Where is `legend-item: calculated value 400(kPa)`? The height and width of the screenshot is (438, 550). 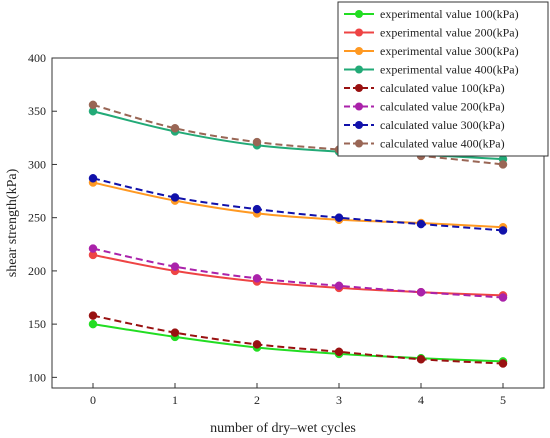
legend-item: calculated value 400(kPa) is located at coordinates (424, 144).